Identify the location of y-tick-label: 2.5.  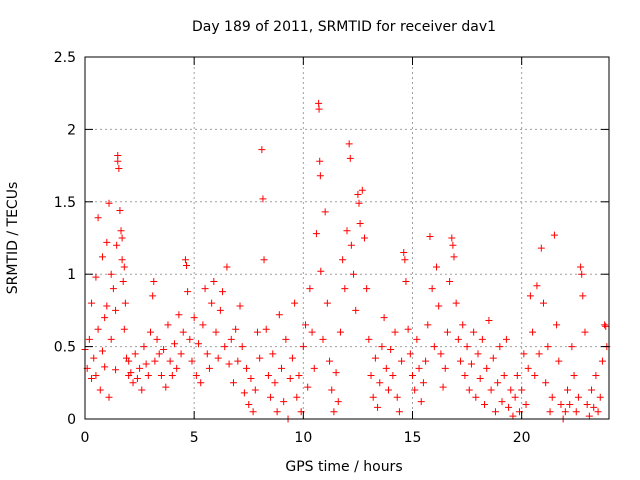
(65, 58).